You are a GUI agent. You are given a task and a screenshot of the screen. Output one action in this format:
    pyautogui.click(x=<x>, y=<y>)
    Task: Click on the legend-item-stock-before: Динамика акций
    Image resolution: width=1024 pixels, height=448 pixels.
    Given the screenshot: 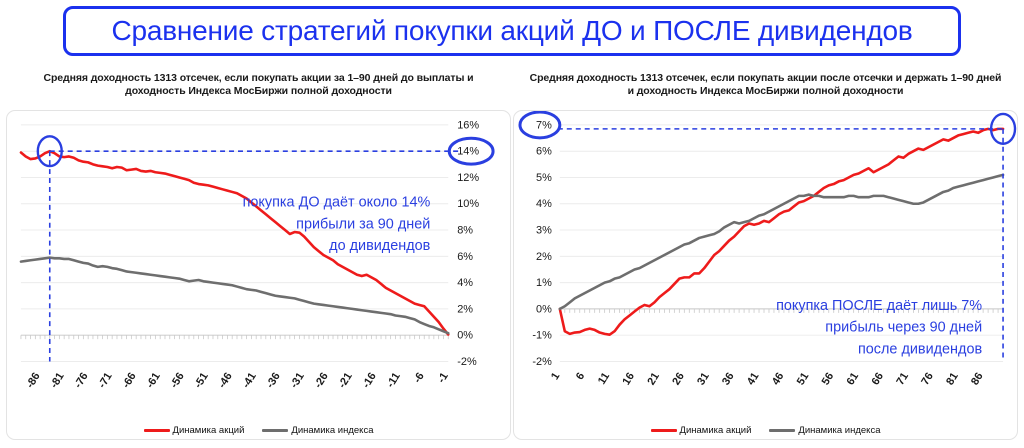 What is the action you would take?
    pyautogui.click(x=194, y=430)
    